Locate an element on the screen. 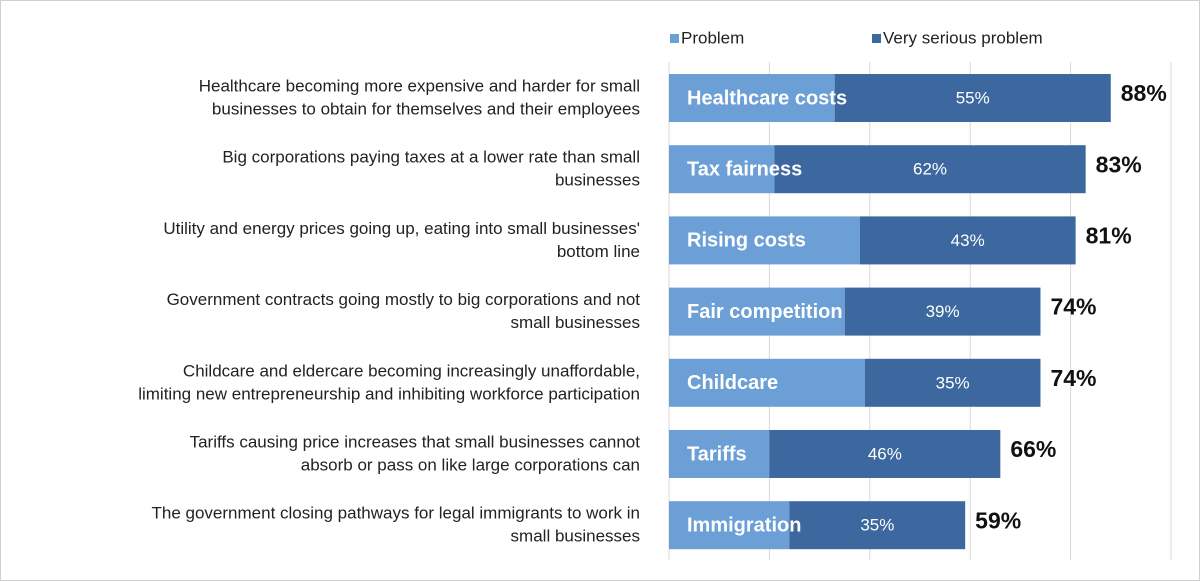  bar-name: Immigration is located at coordinates (744, 525).